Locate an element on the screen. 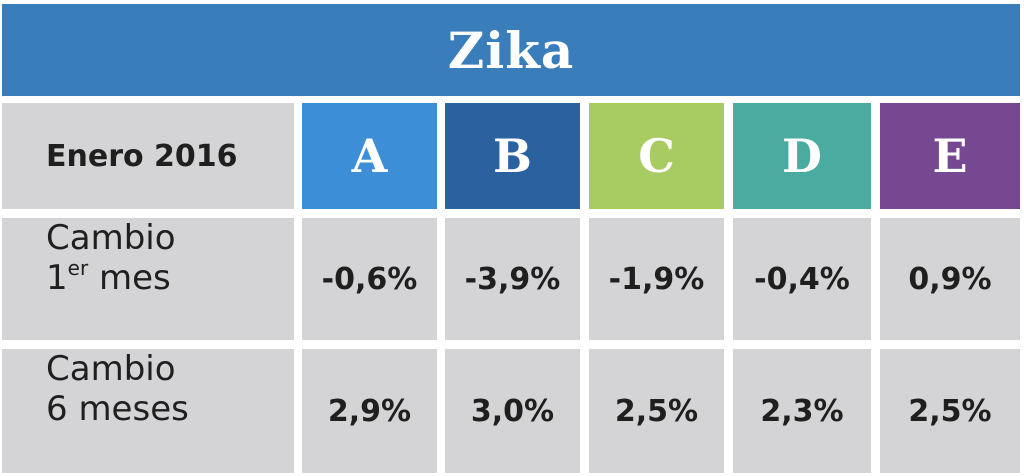 Image resolution: width=1024 pixels, height=476 pixels. table-cell: 2,9% is located at coordinates (369, 411).